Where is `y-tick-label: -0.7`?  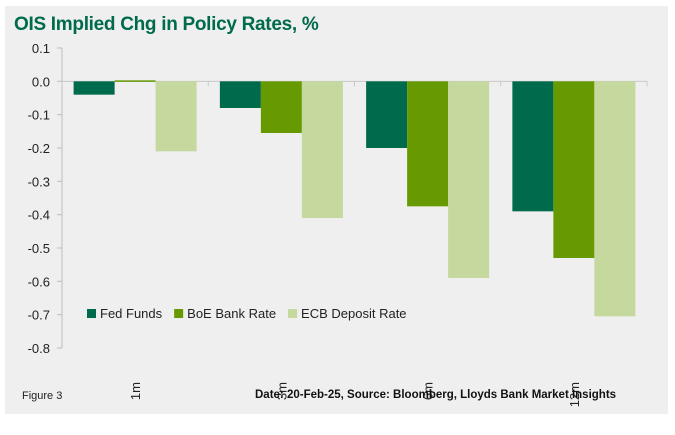
y-tick-label: -0.7 is located at coordinates (39, 315).